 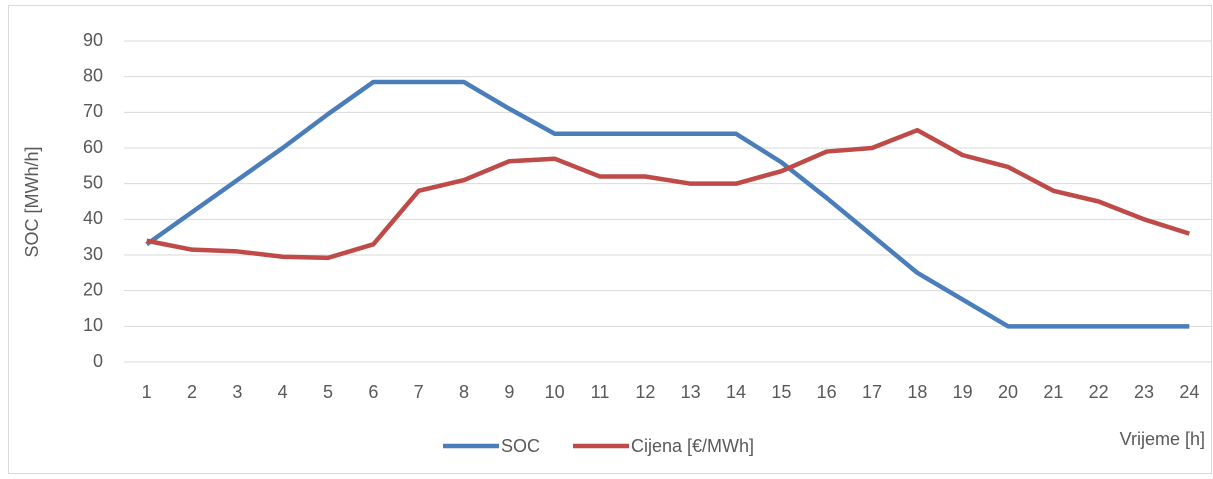 I want to click on x-tick-label: 12, so click(x=645, y=392).